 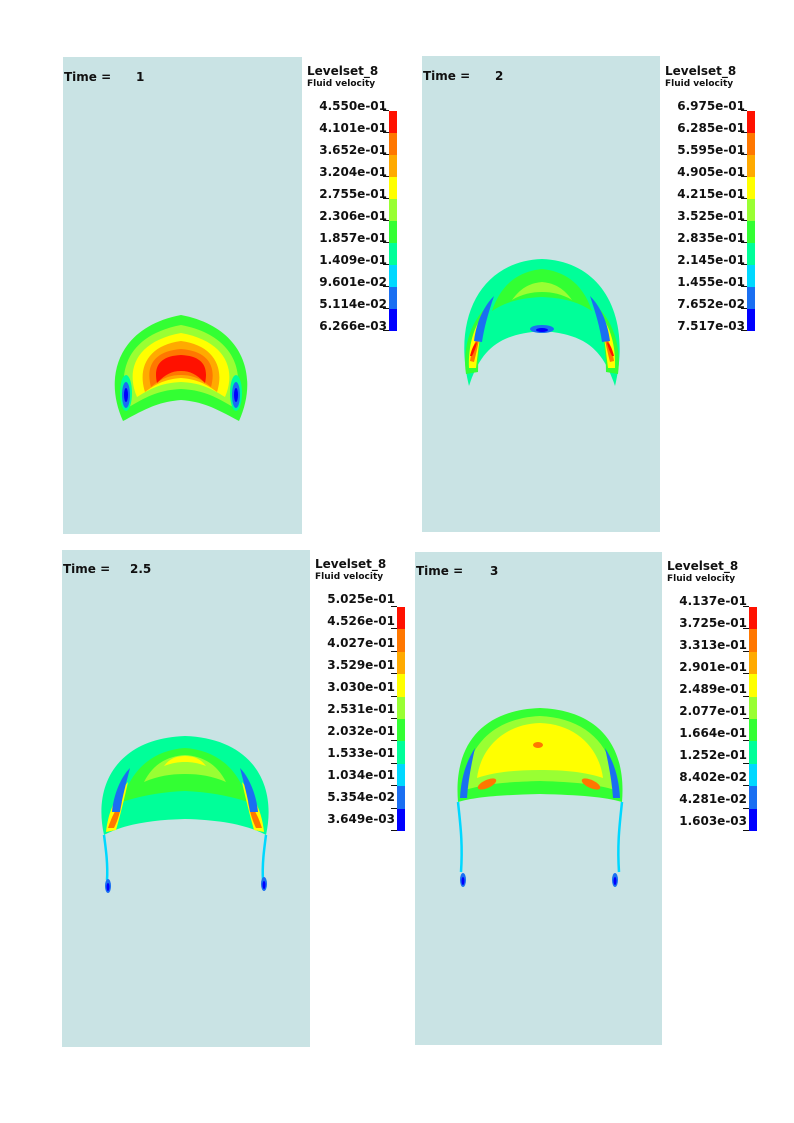 I want to click on legend-value: 3.525e-01, so click(x=711, y=216).